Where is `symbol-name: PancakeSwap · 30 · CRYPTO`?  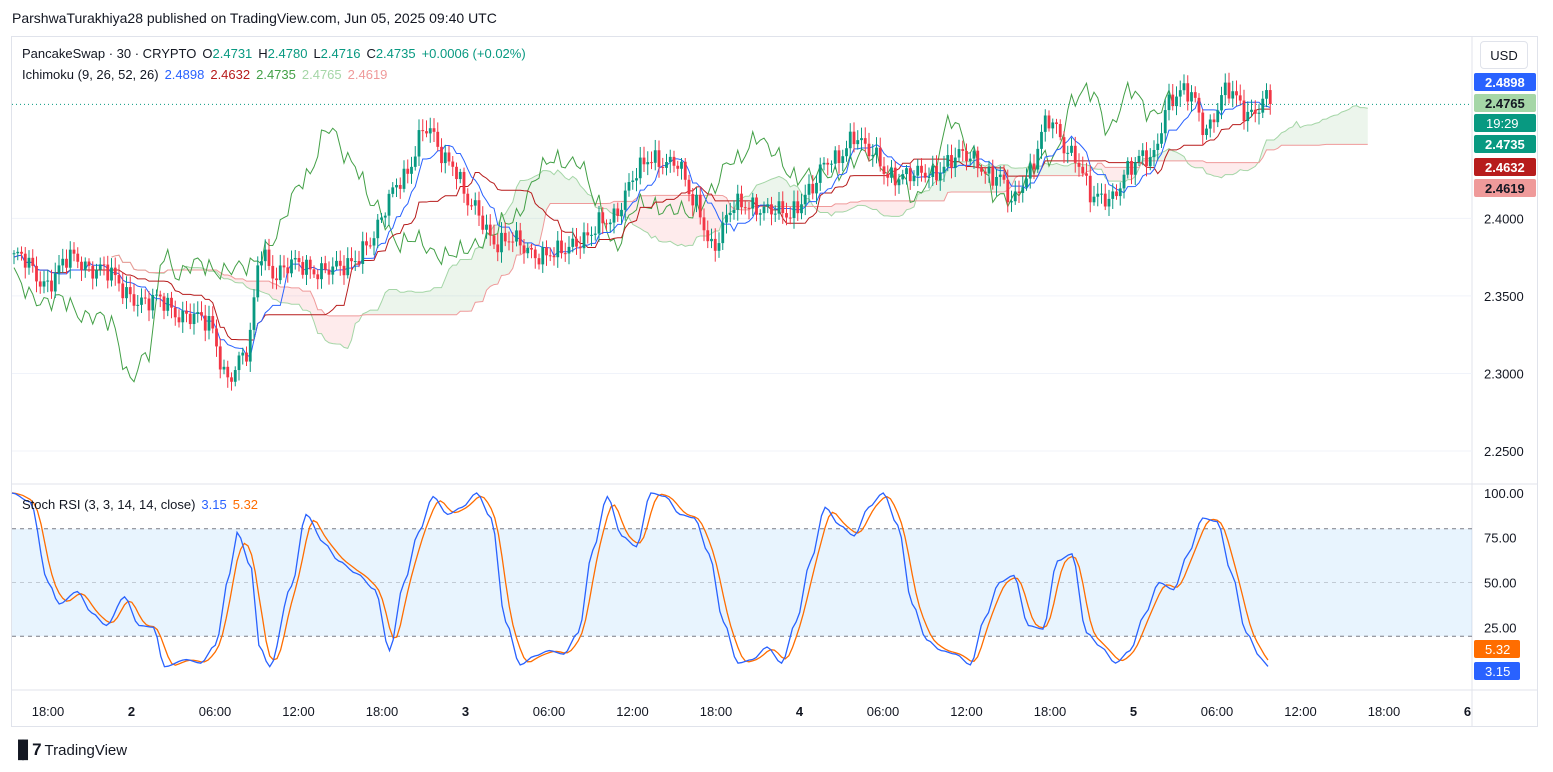 symbol-name: PancakeSwap · 30 · CRYPTO is located at coordinates (109, 53).